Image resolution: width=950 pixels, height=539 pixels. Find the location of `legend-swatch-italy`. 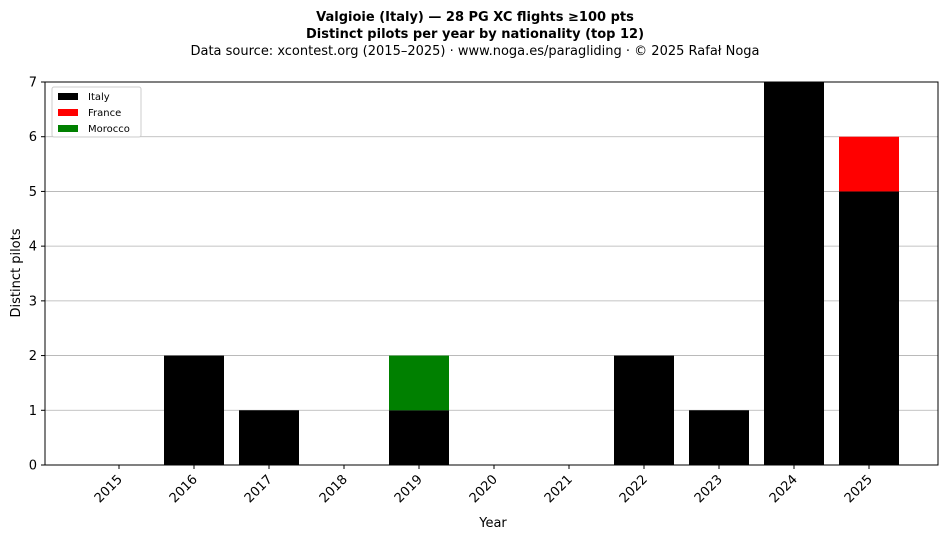

legend-swatch-italy is located at coordinates (68, 96).